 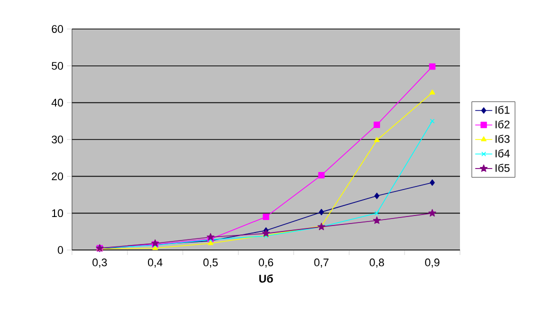 What do you see at coordinates (503, 153) in the screenshot?
I see `legend-label: Iб4` at bounding box center [503, 153].